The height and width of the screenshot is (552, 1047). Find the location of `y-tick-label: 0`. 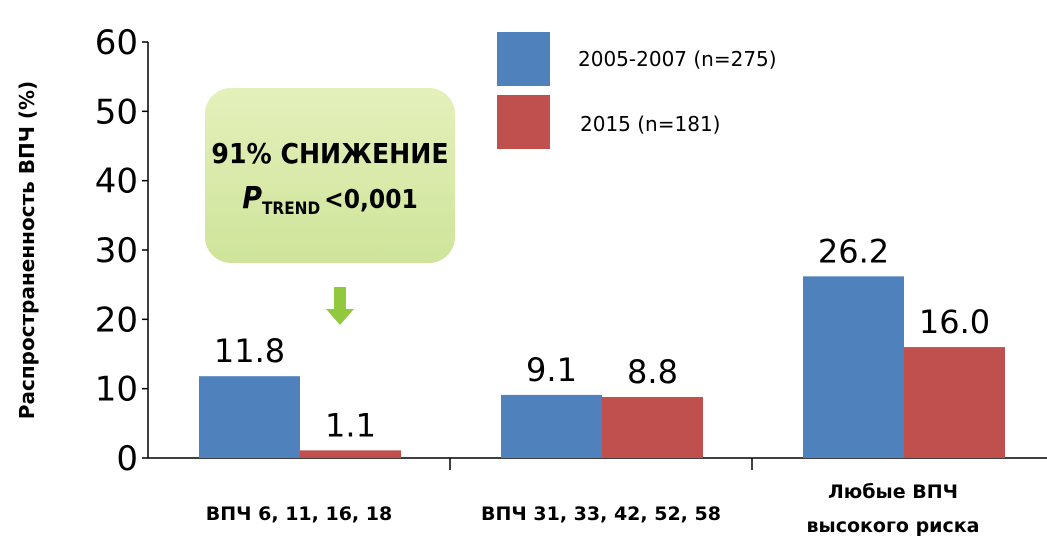

y-tick-label: 0 is located at coordinates (127, 459).